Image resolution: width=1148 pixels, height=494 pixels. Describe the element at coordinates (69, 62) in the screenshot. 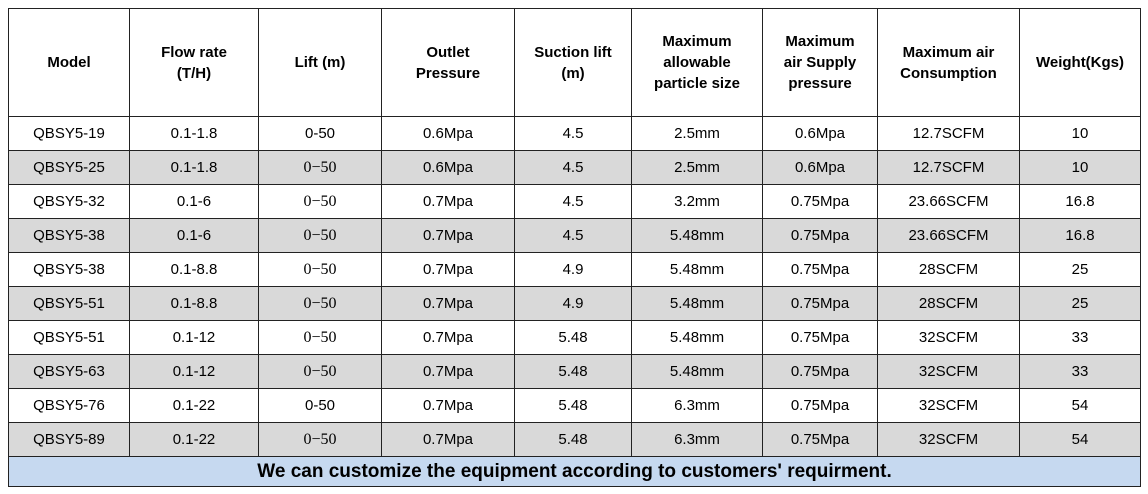

I see `header-cell: Model` at that location.